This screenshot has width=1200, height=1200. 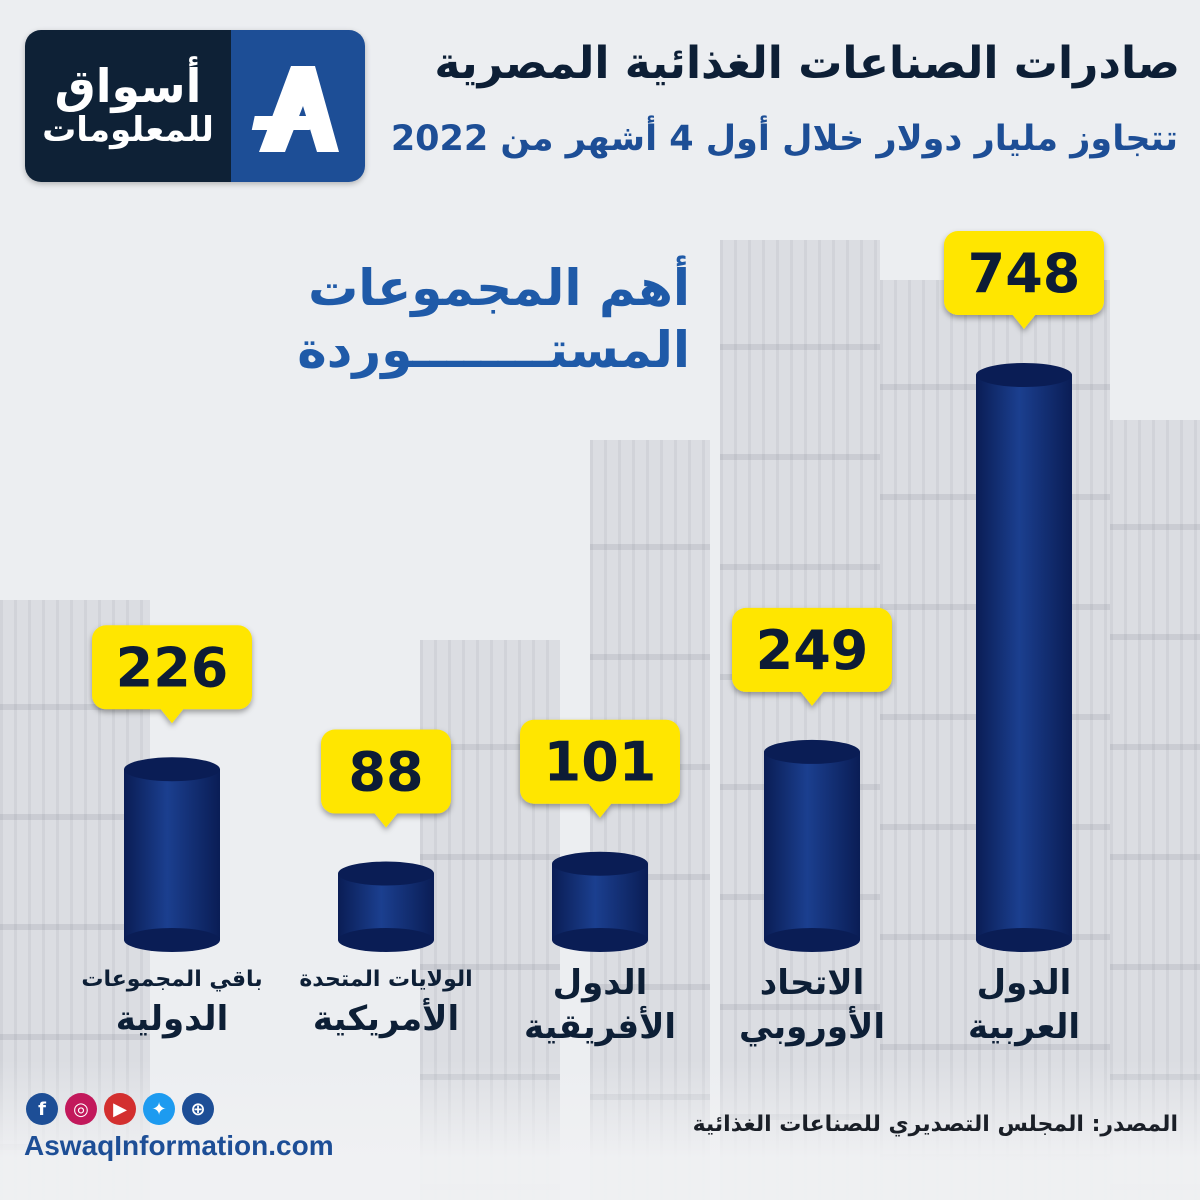 I want to click on value-badge-2: 249, so click(x=812, y=656).